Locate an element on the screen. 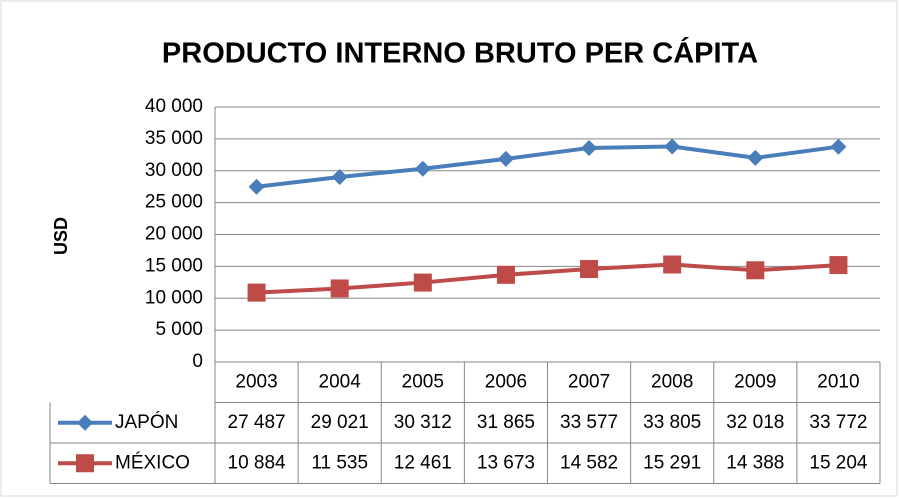 This screenshot has height=498, width=899. table-value: 33 772 is located at coordinates (838, 422).